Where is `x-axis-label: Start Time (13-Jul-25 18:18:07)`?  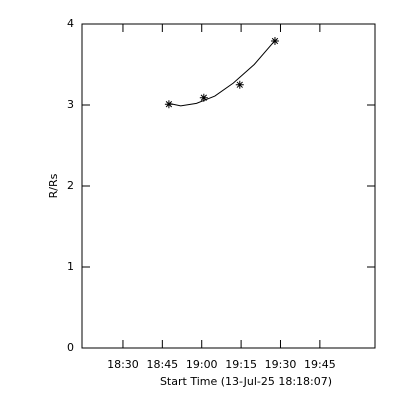 x-axis-label: Start Time (13-Jul-25 18:18:07) is located at coordinates (246, 381).